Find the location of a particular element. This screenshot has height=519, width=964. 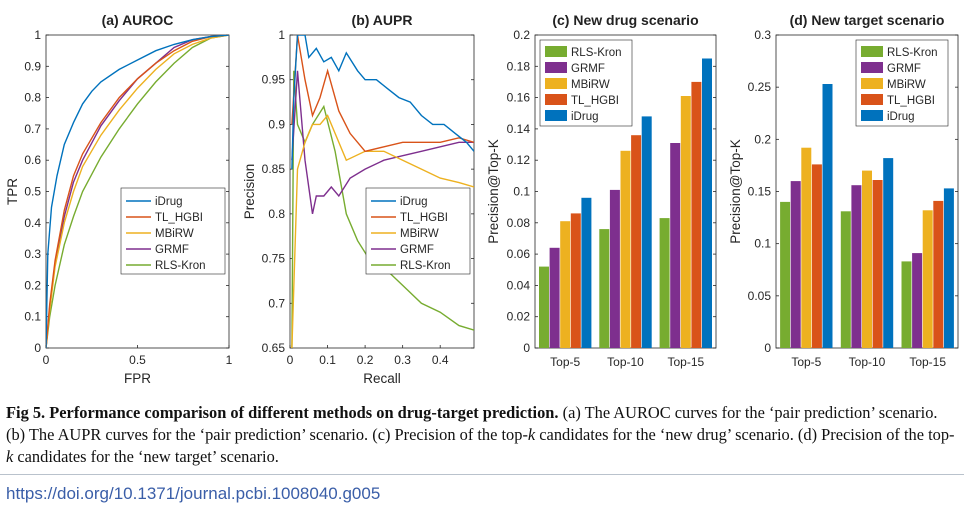

x-tick-label: 1 is located at coordinates (229, 360).